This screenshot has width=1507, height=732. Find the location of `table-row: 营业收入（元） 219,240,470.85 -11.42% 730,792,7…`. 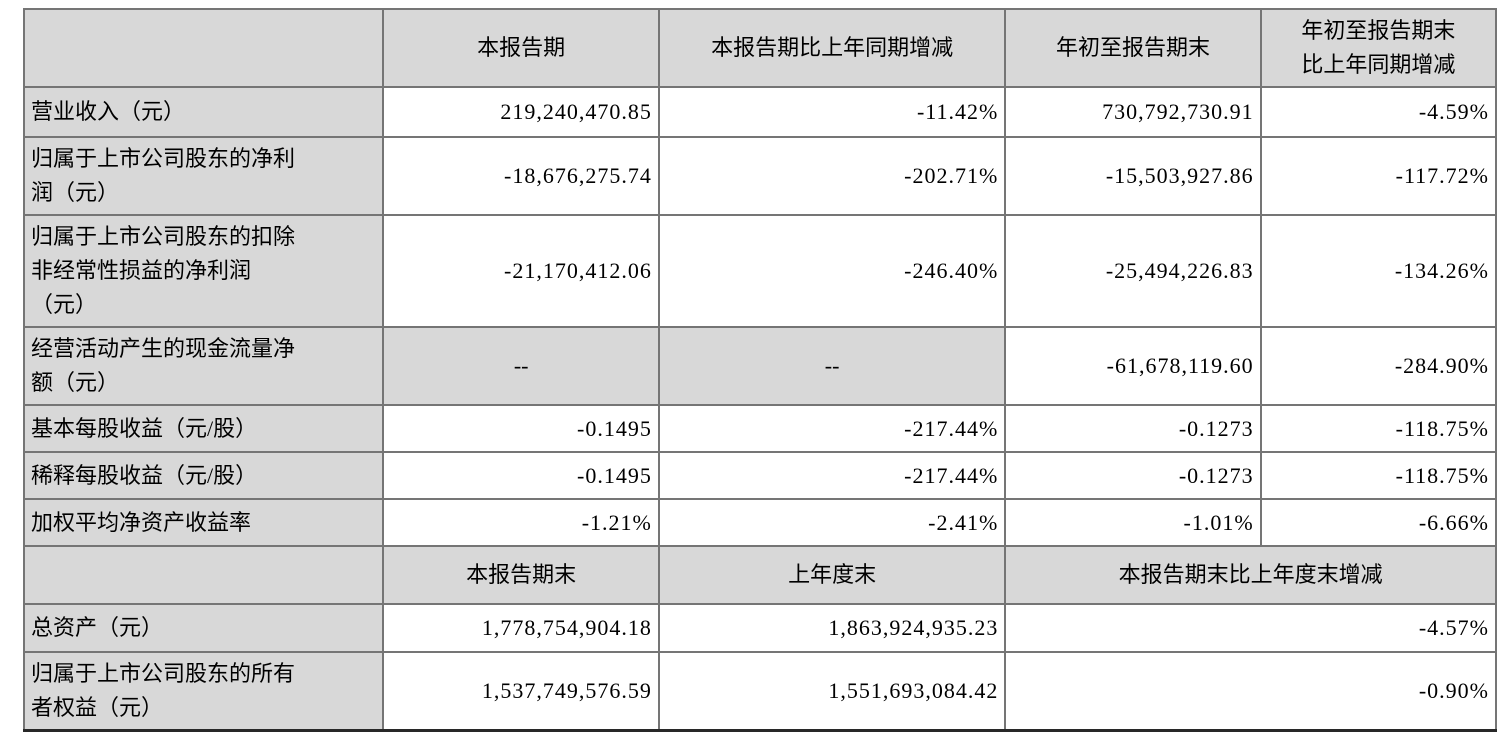

table-row: 营业收入（元） 219,240,470.85 -11.42% 730,792,7… is located at coordinates (760, 112).